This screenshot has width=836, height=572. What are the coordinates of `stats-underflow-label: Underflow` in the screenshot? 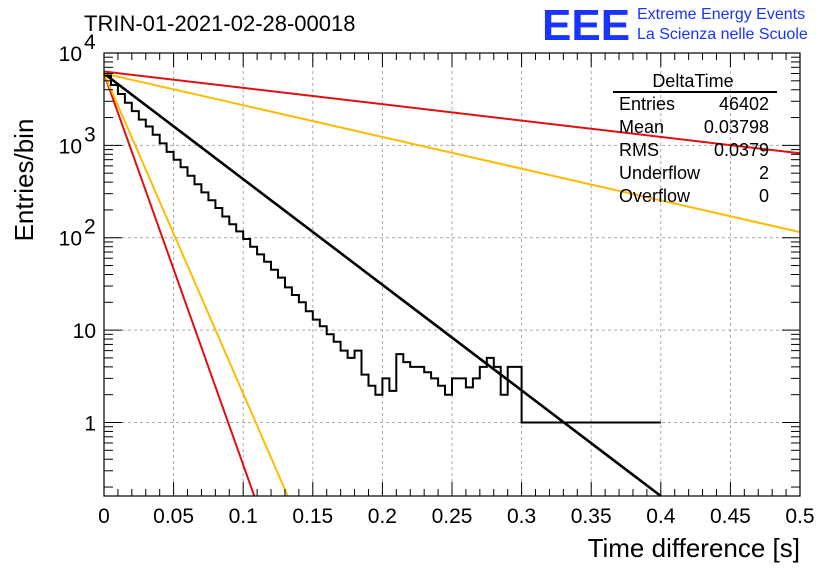 It's located at (660, 173).